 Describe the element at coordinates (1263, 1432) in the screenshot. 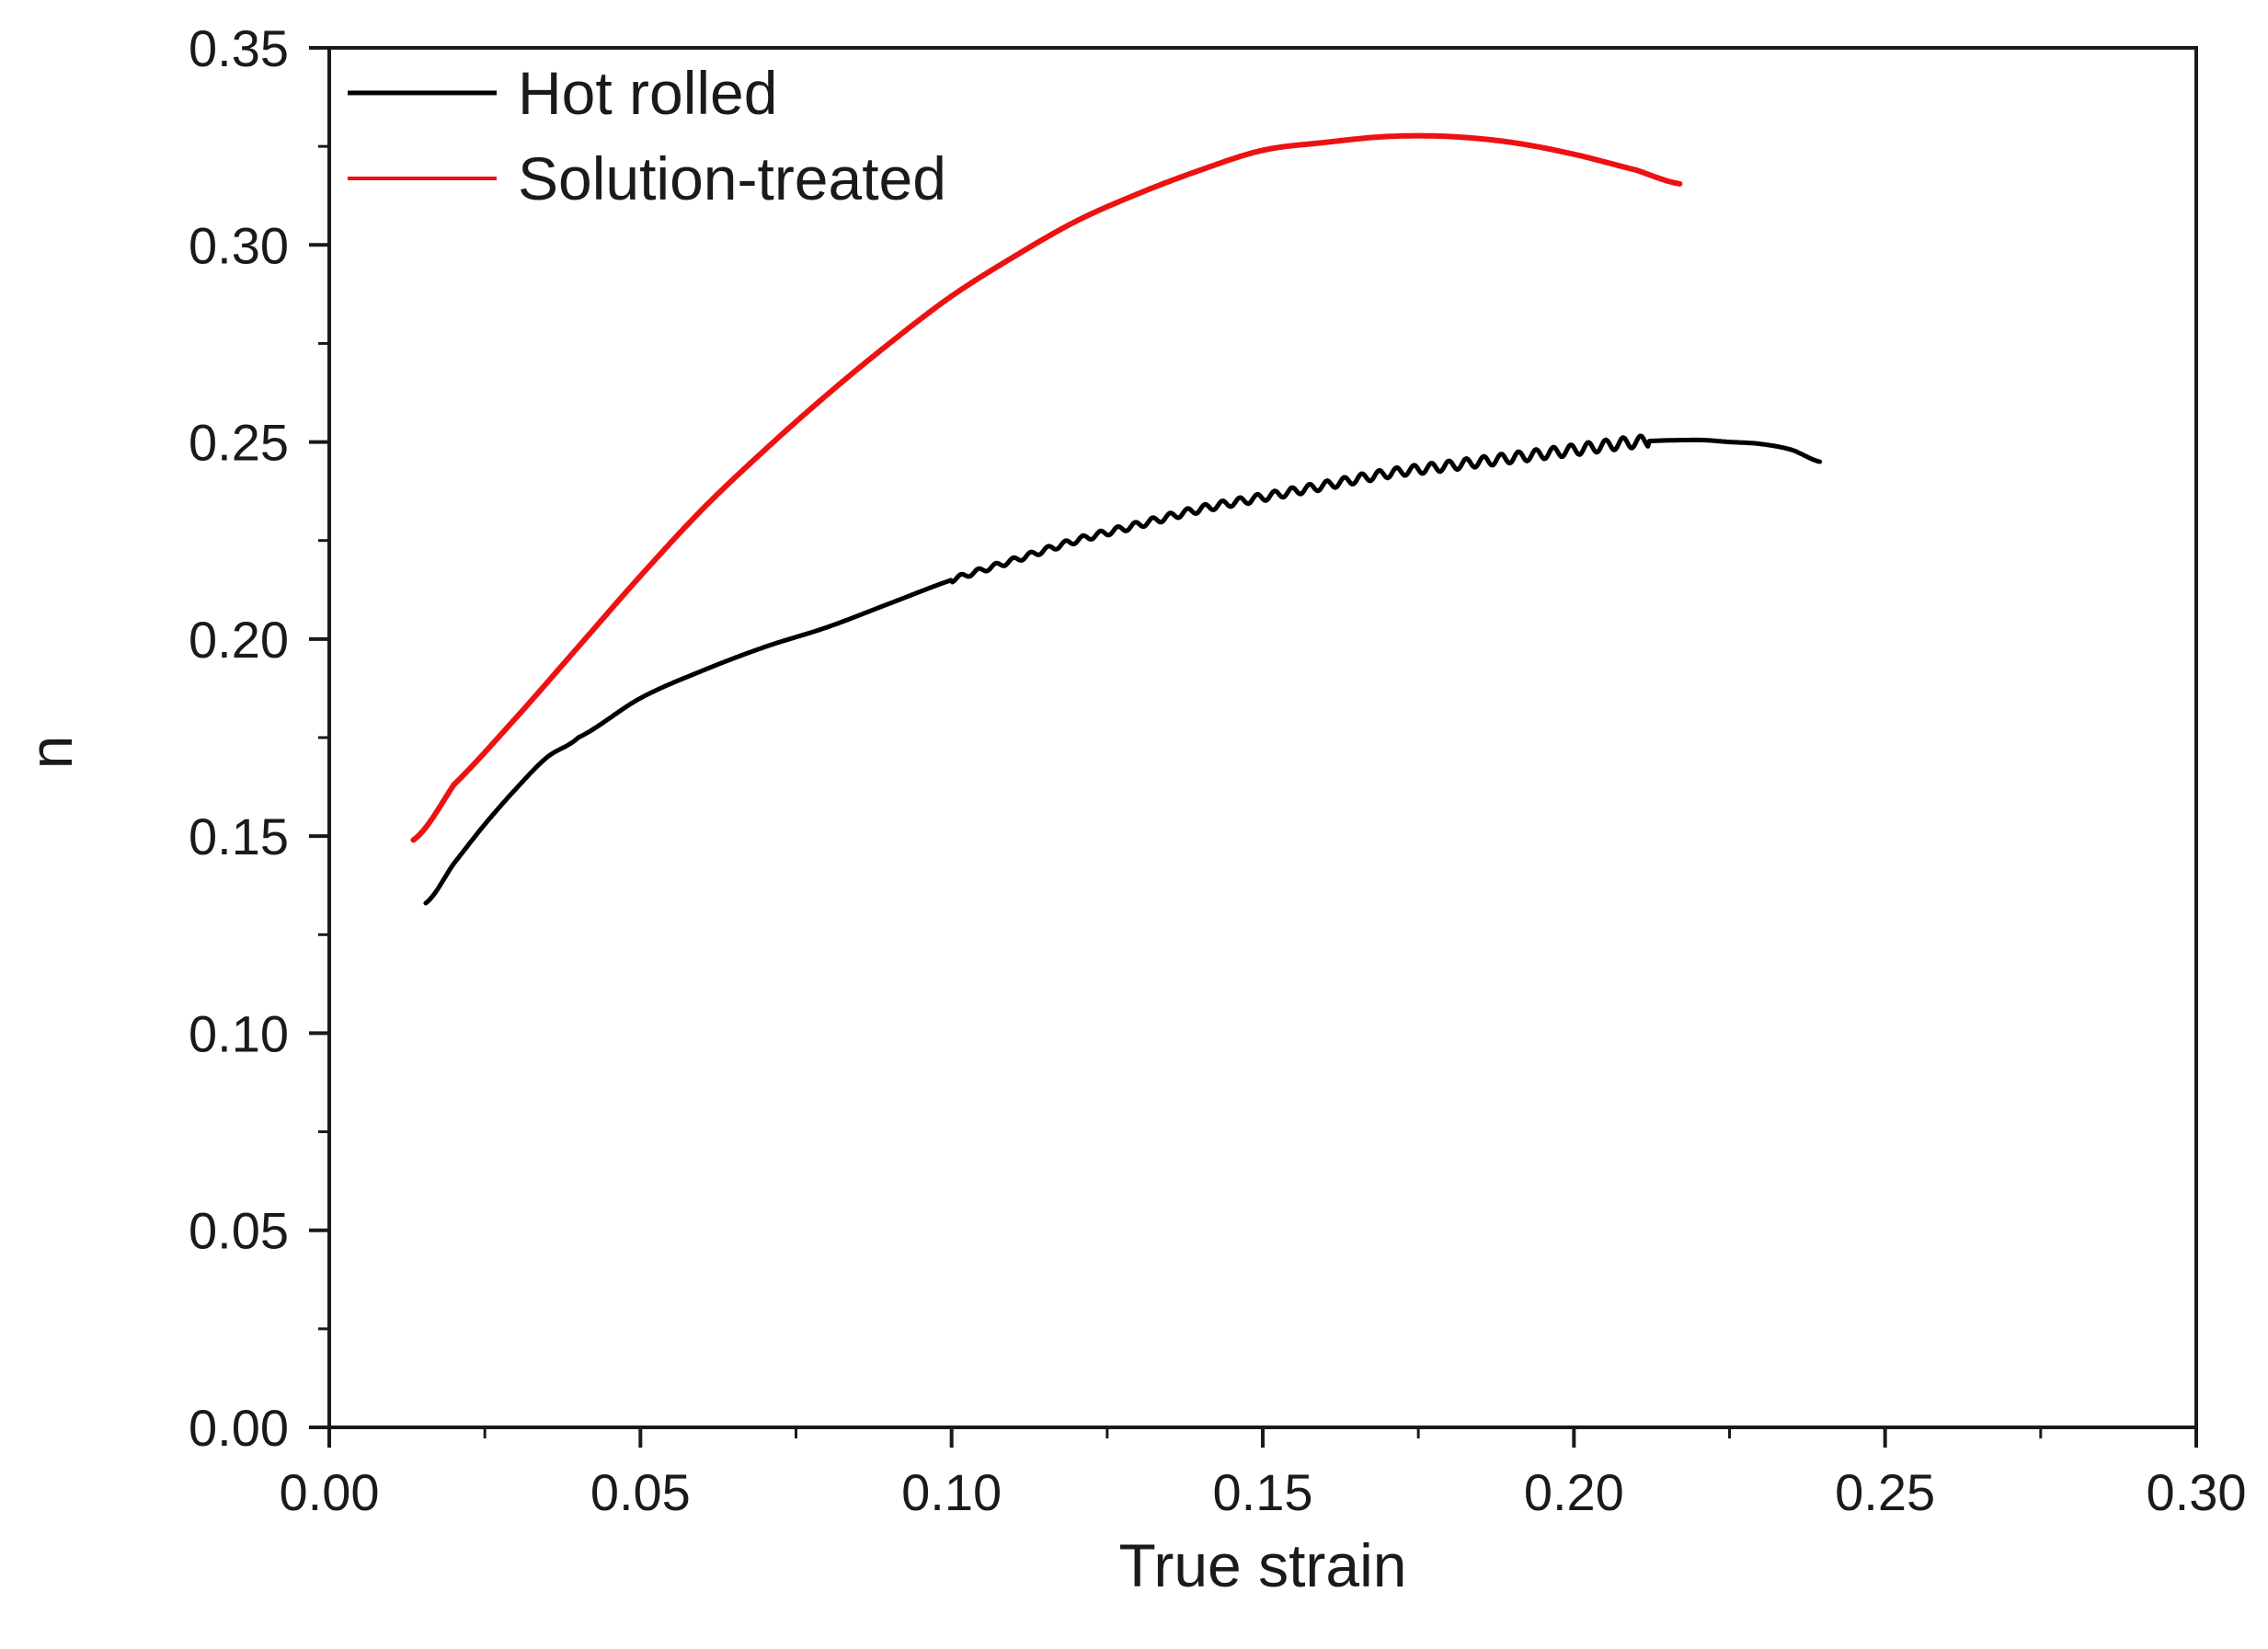

I see `x-minor-ticks` at that location.